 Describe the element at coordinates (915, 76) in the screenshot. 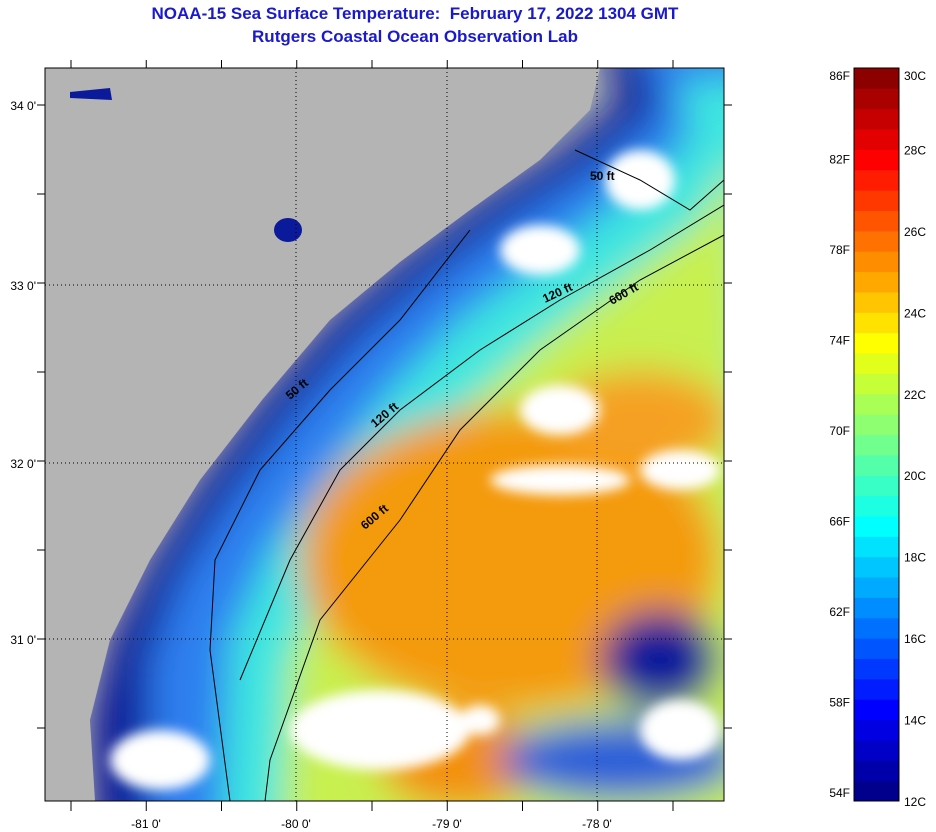

I see `colorbar-celsius-label: 30C` at that location.